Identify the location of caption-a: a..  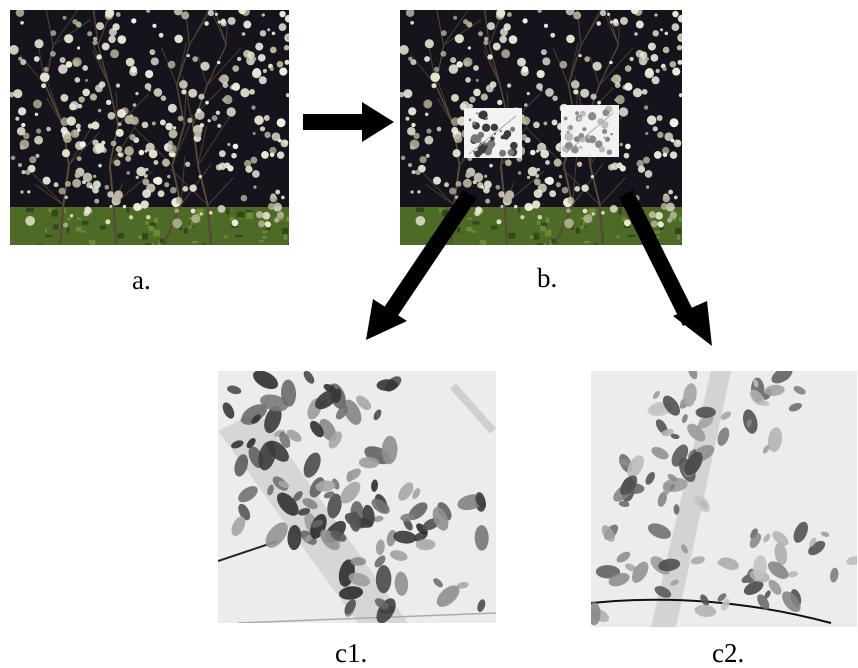
(141, 280).